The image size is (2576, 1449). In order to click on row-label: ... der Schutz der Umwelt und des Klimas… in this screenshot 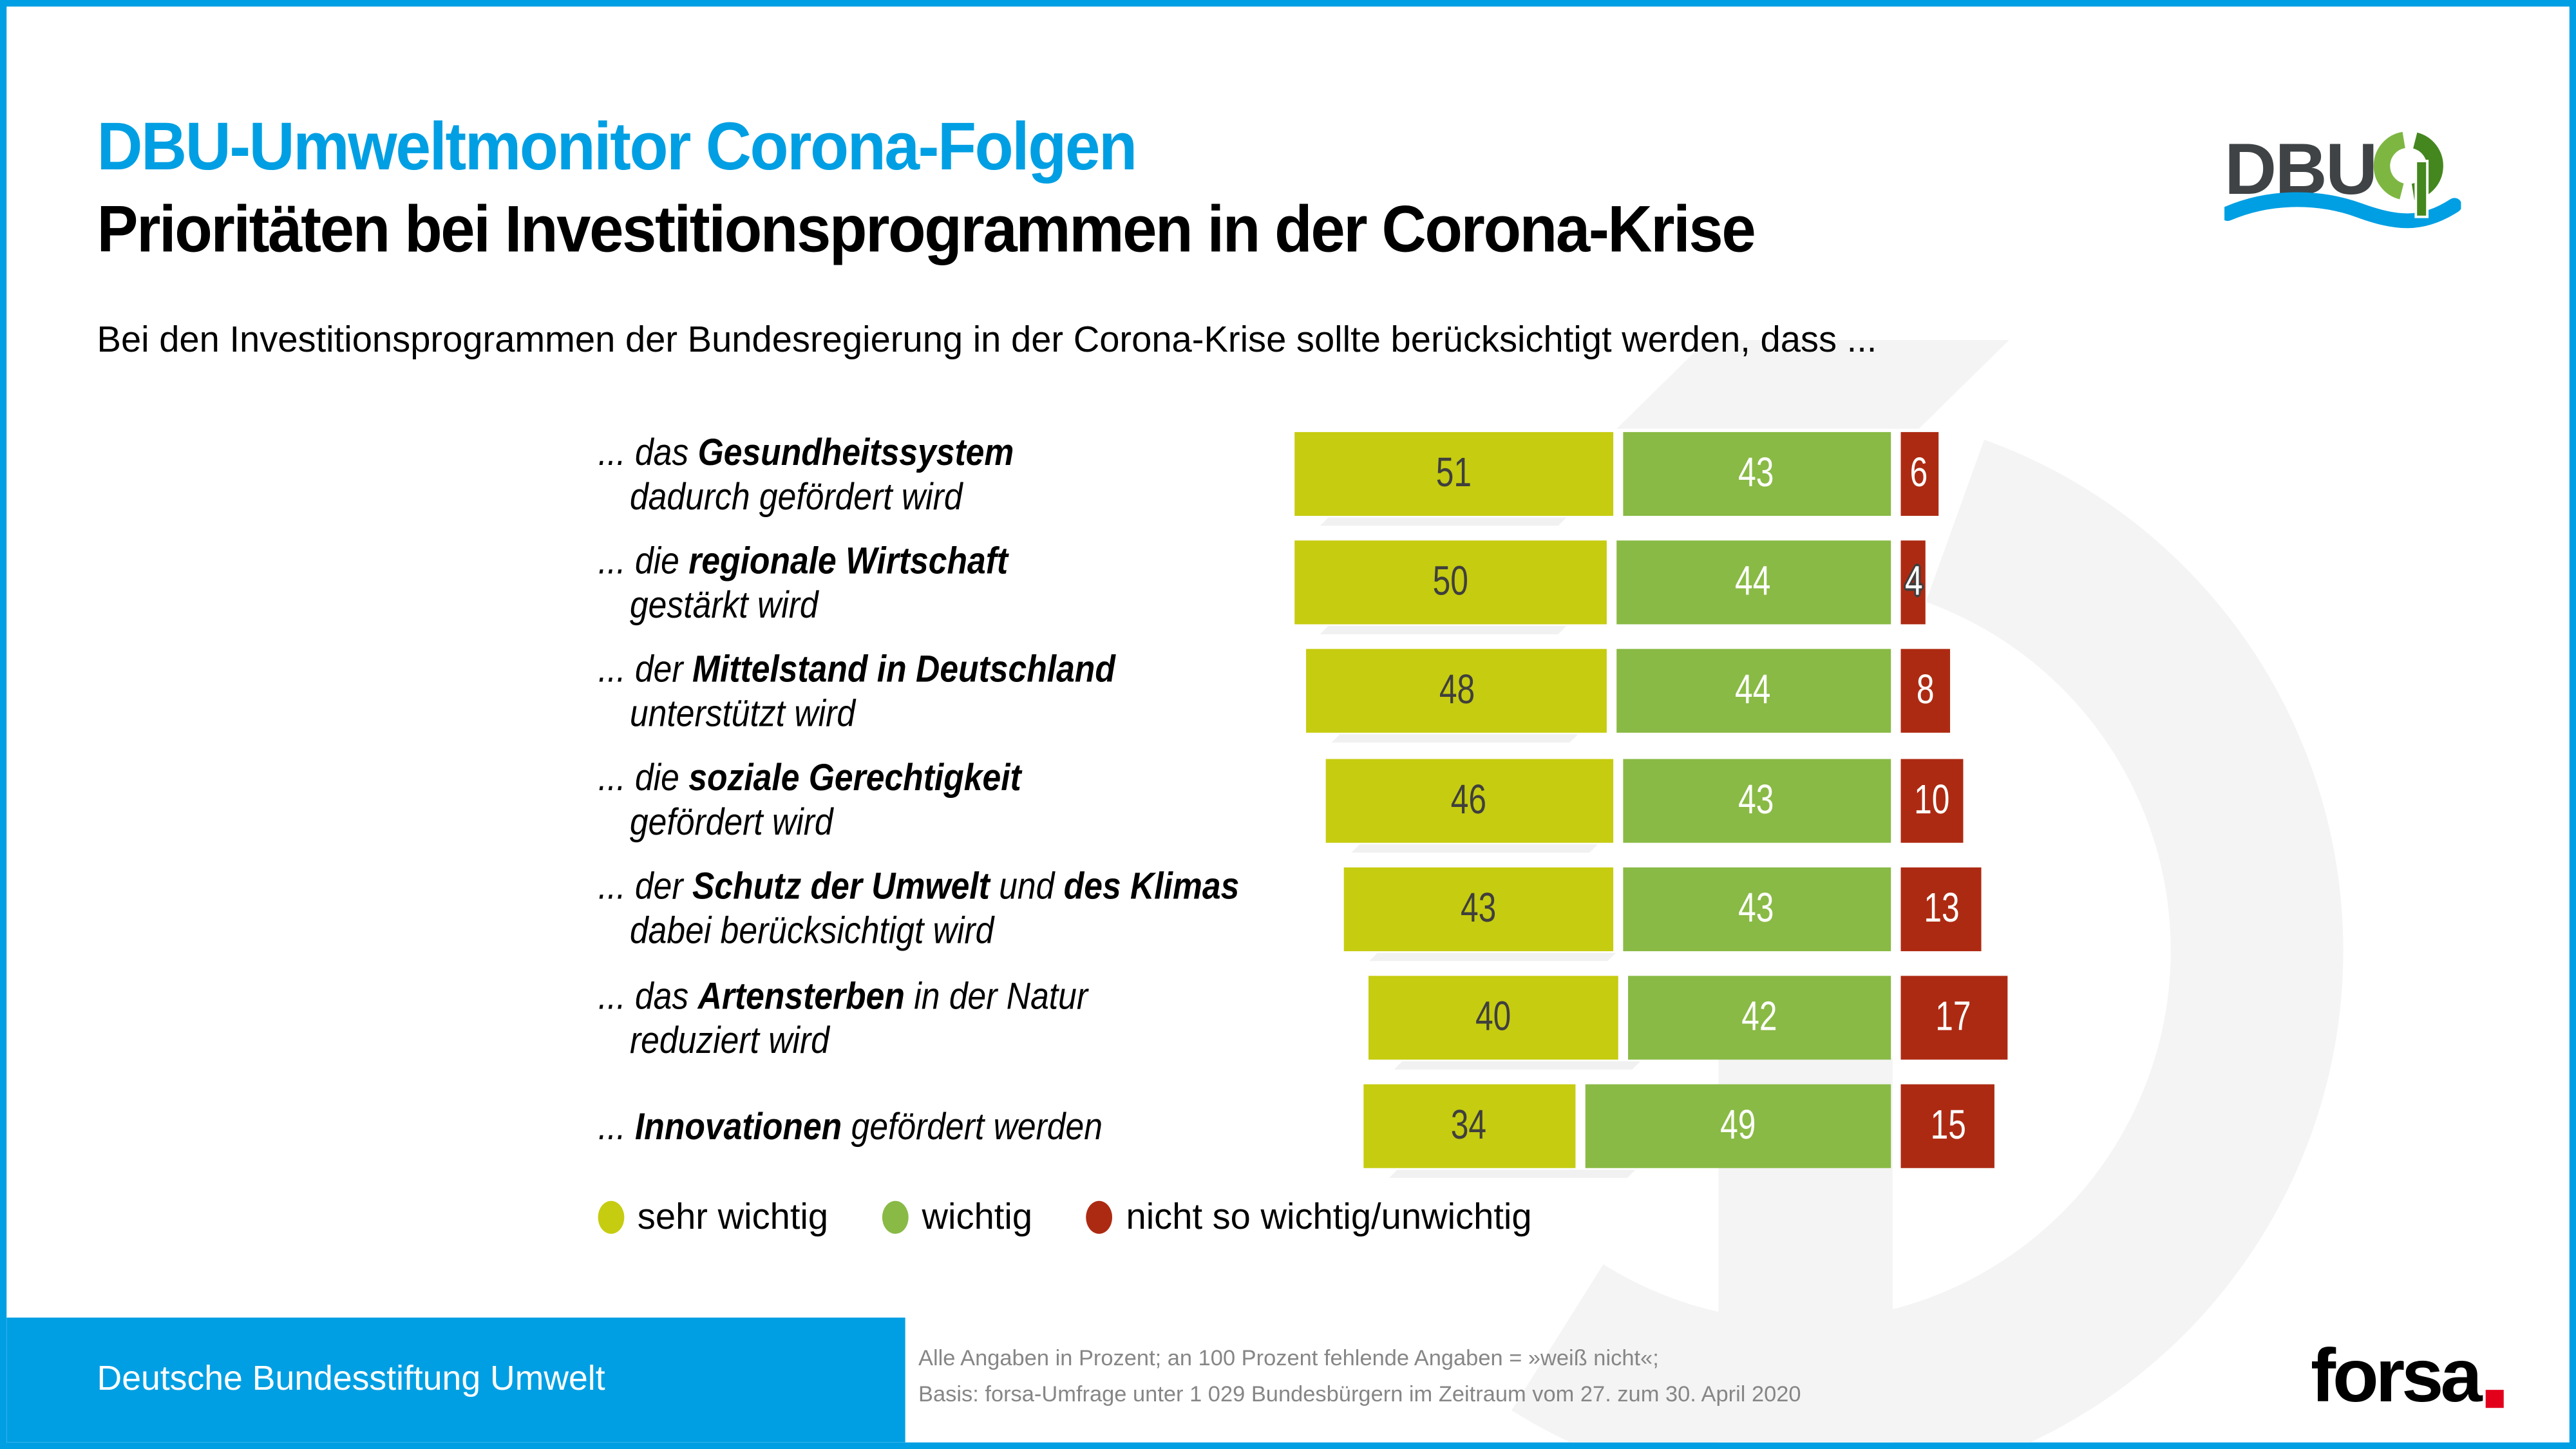, I will do `click(919, 908)`.